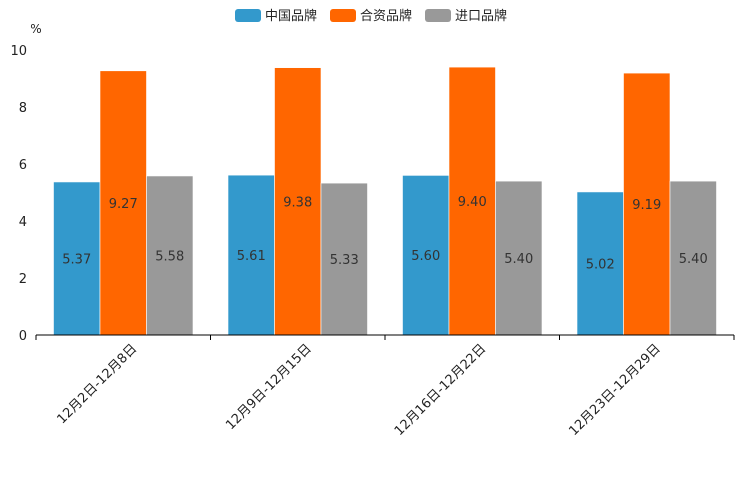 This screenshot has width=744, height=500. I want to click on legend: 中国品牌 合资品牌 进口品牌, so click(371, 16).